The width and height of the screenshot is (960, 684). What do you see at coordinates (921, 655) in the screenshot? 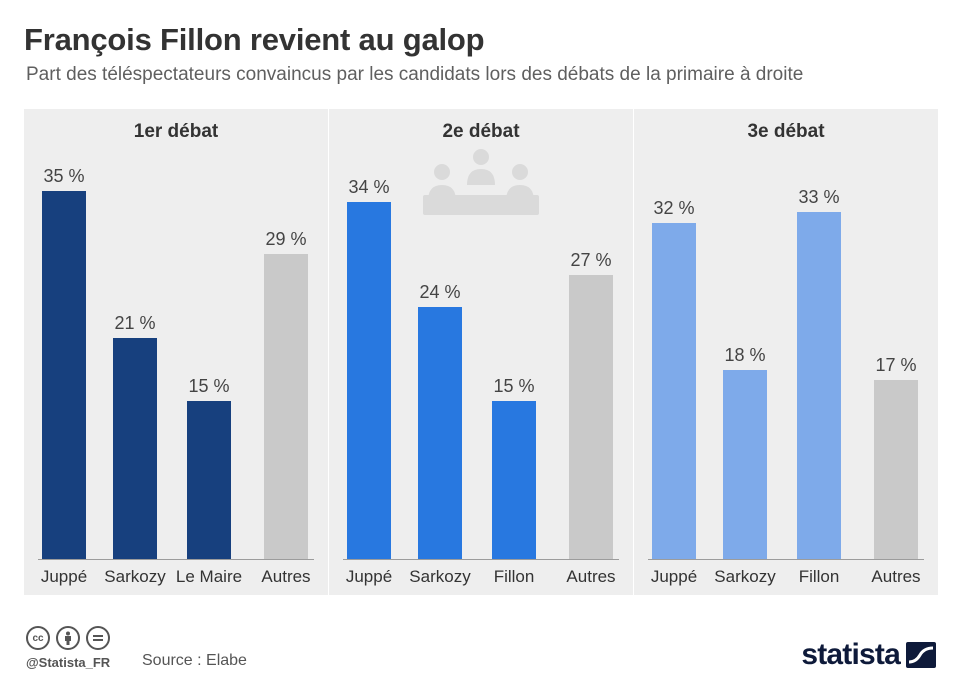
I see `statista-logo-icon` at bounding box center [921, 655].